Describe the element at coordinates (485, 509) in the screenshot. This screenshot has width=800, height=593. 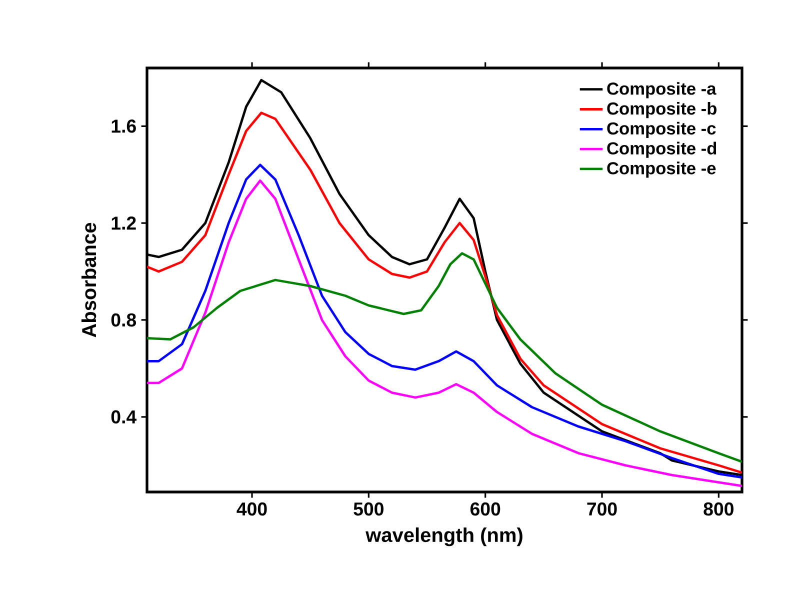
I see `x-tick-label: 600` at that location.